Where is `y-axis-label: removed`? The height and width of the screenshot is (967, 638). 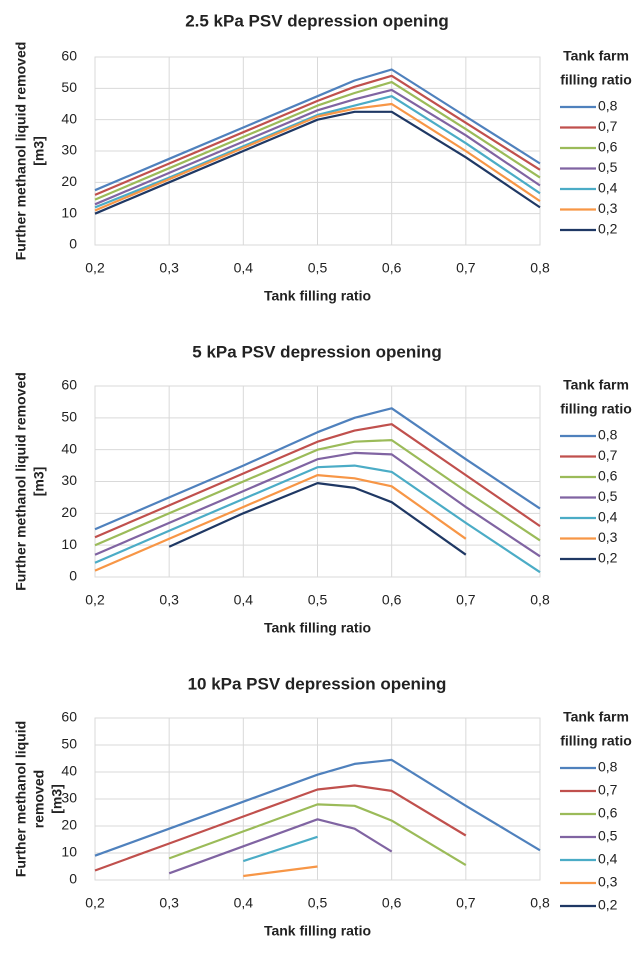
y-axis-label: removed is located at coordinates (39, 799).